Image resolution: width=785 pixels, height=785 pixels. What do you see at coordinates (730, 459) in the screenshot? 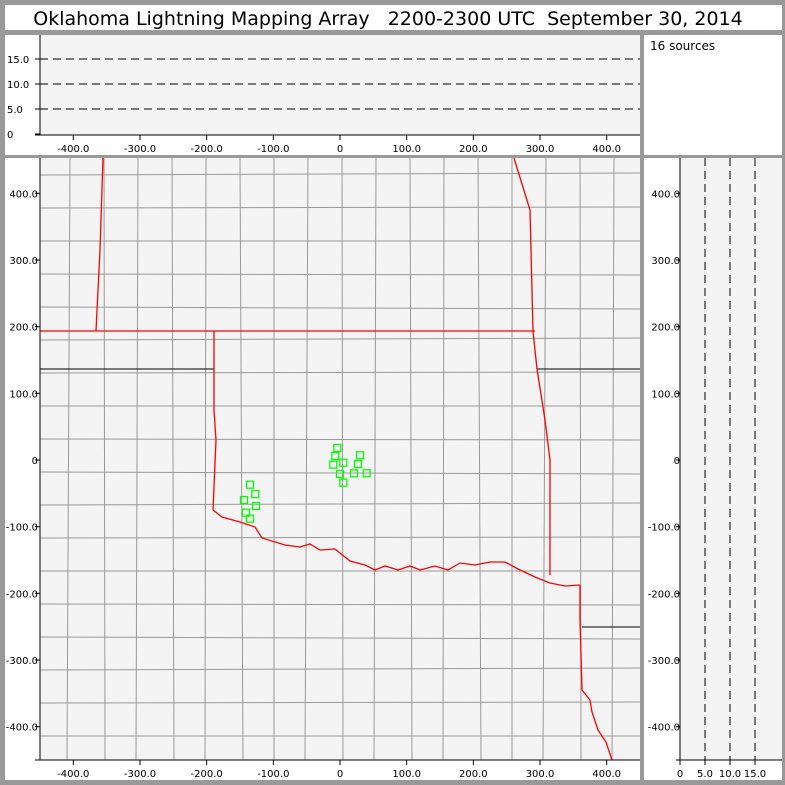
I see `right-grid` at bounding box center [730, 459].